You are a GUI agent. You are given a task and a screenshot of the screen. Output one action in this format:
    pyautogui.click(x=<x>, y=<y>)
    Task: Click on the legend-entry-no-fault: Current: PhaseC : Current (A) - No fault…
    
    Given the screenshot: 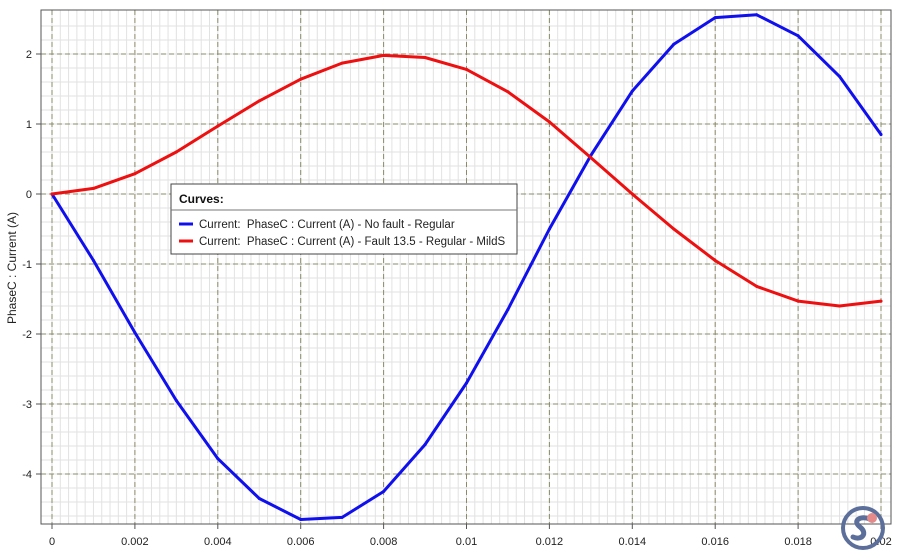 What is the action you would take?
    pyautogui.click(x=327, y=225)
    